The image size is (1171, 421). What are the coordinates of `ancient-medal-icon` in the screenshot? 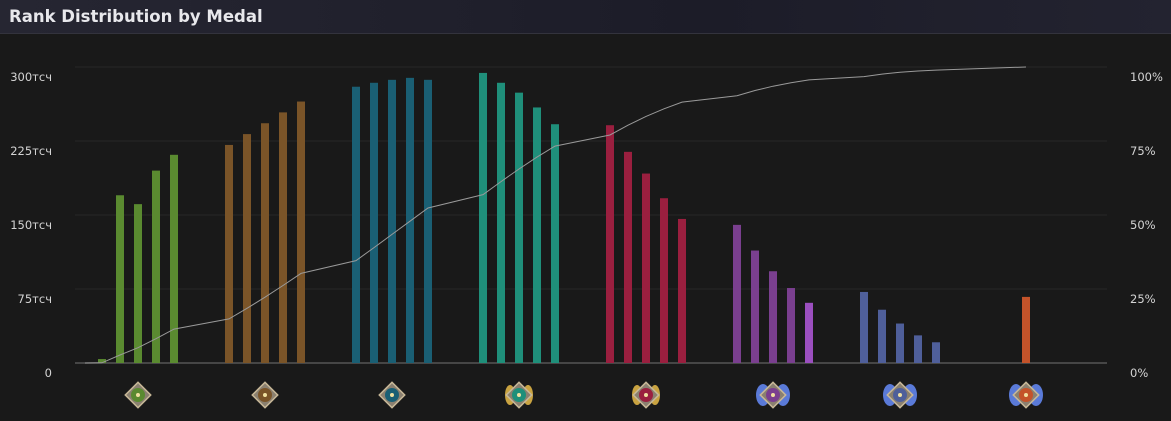 It's located at (773, 395).